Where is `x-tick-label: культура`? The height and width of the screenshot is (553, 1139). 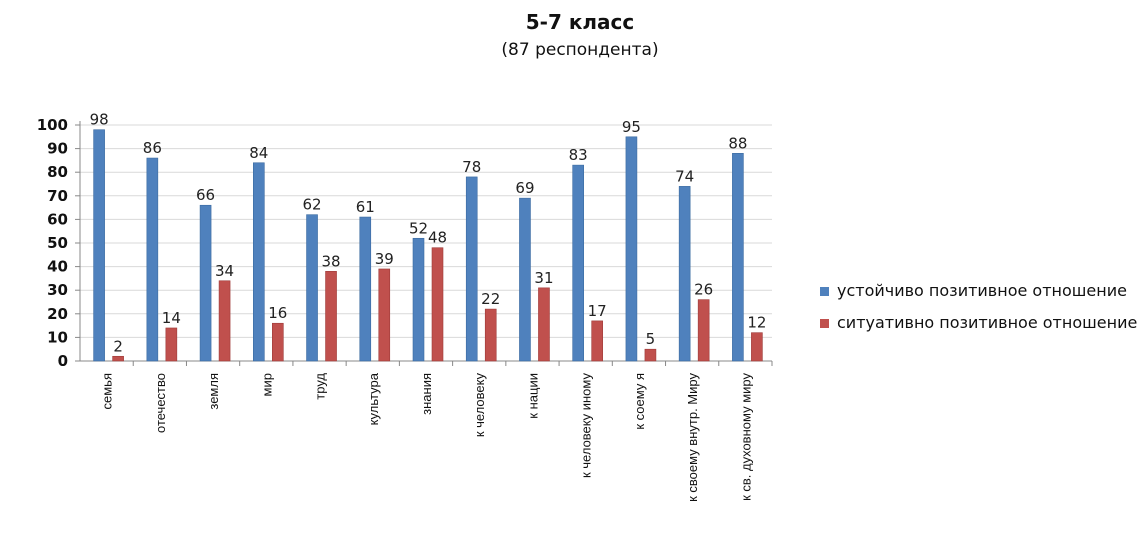
x-tick-label: культура is located at coordinates (373, 398).